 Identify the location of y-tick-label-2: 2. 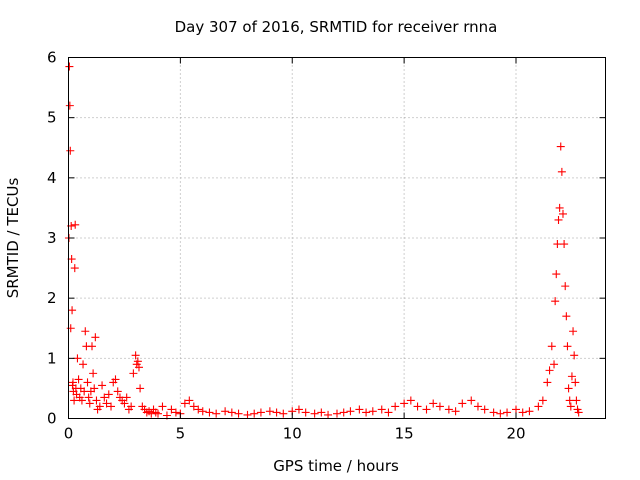
(52, 298).